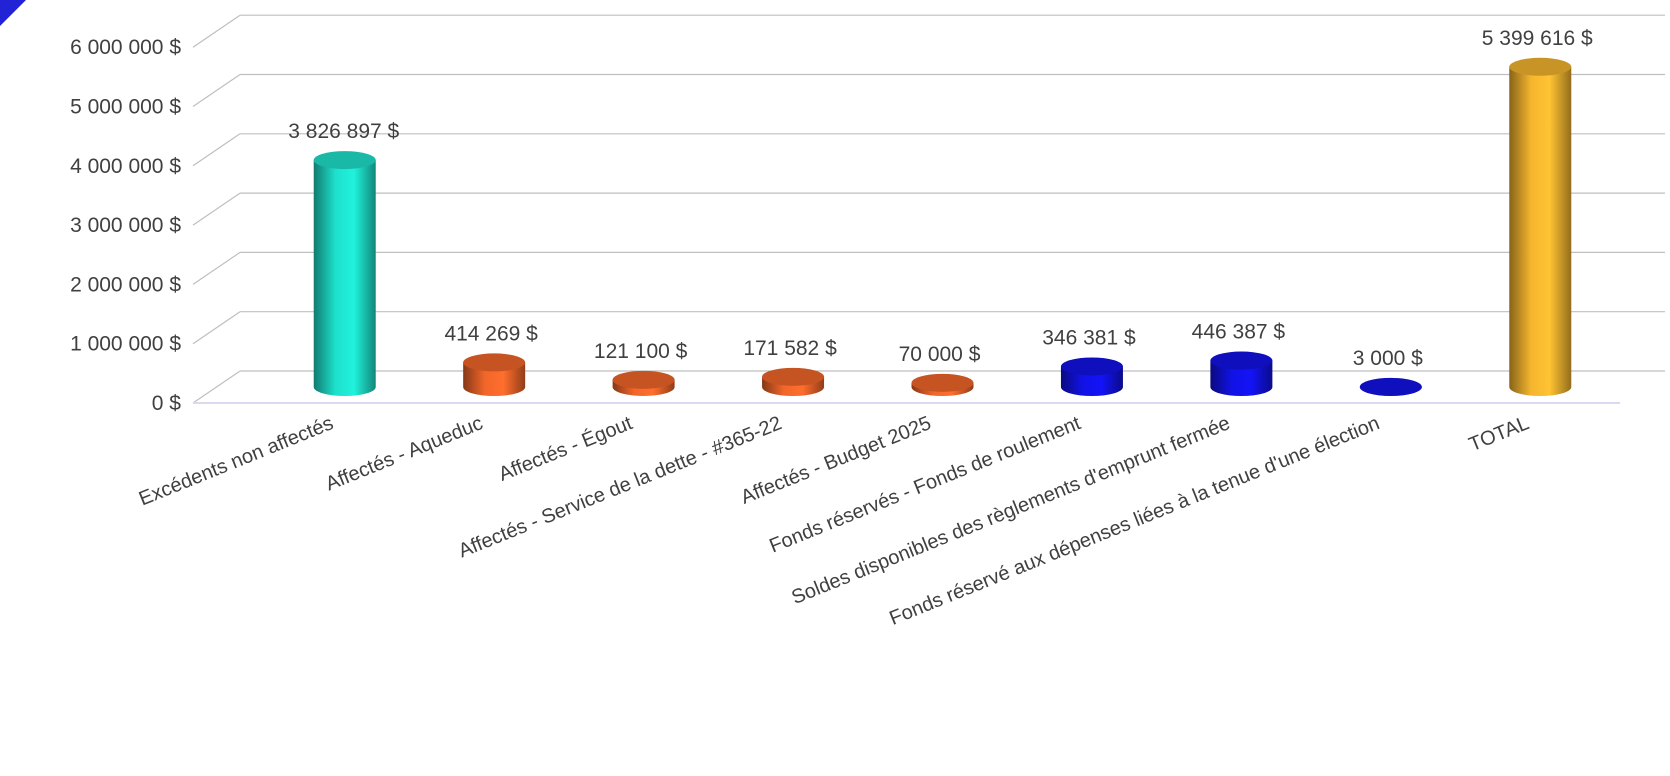 This screenshot has height=776, width=1670. Describe the element at coordinates (641, 351) in the screenshot. I see `data-label: 121 100 $` at that location.